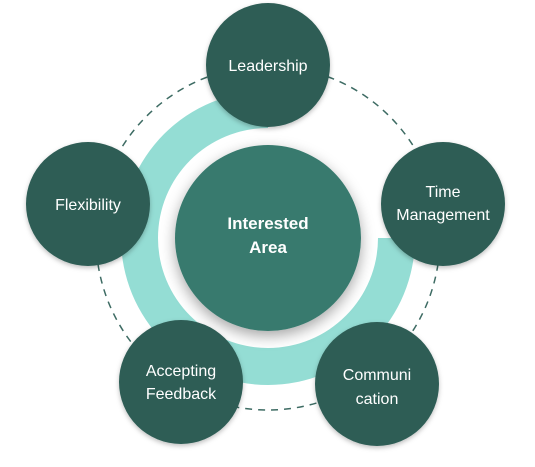 The width and height of the screenshot is (535, 467). I want to click on leadership-circle, so click(268, 65).